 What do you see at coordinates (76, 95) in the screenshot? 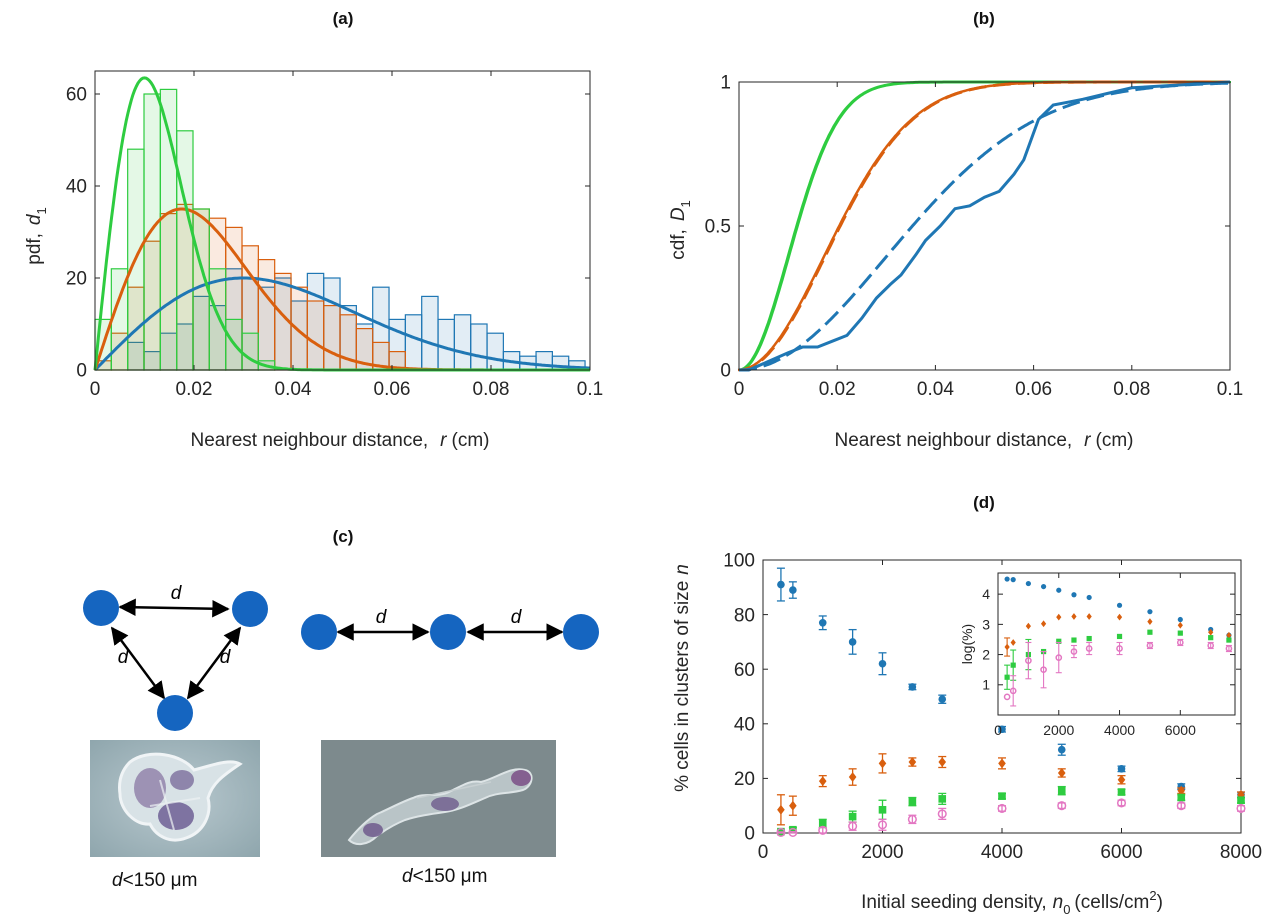
I see `panel-a-ytick-label: 60` at bounding box center [76, 95].